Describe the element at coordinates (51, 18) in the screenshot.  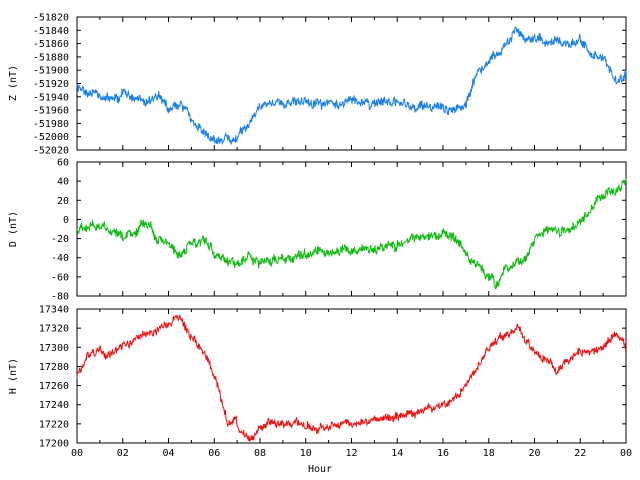
I see `y-tick-label: -51820` at that location.